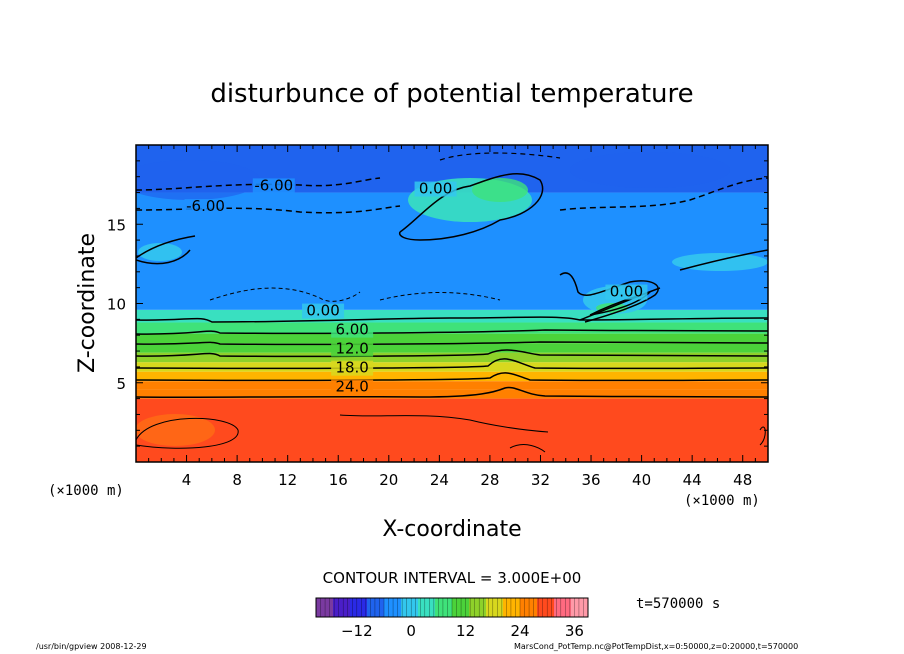 The width and height of the screenshot is (904, 654). I want to click on time-label: t=570000 s, so click(678, 604).